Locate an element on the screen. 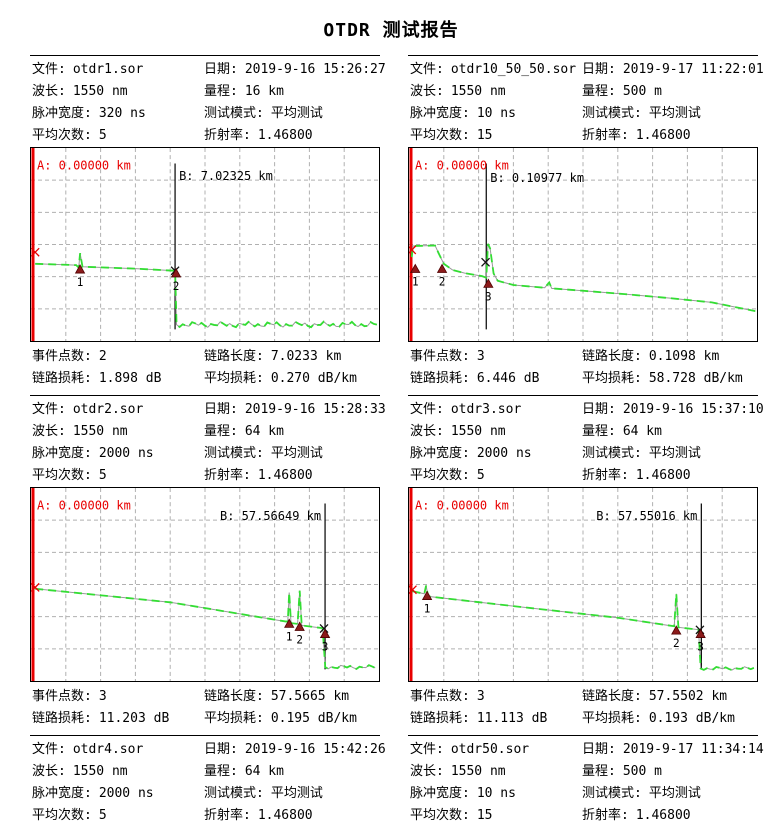  file-value: otdr3.sor is located at coordinates (486, 409).